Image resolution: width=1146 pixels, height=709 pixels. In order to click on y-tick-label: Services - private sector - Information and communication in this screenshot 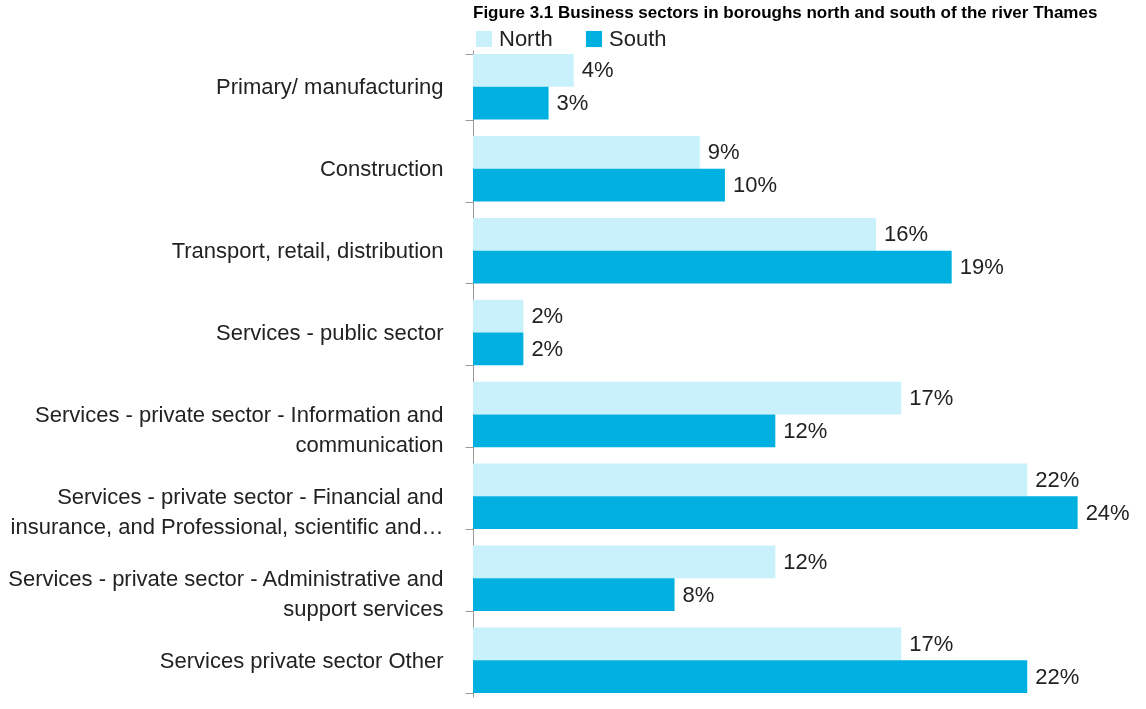, I will do `click(239, 429)`.